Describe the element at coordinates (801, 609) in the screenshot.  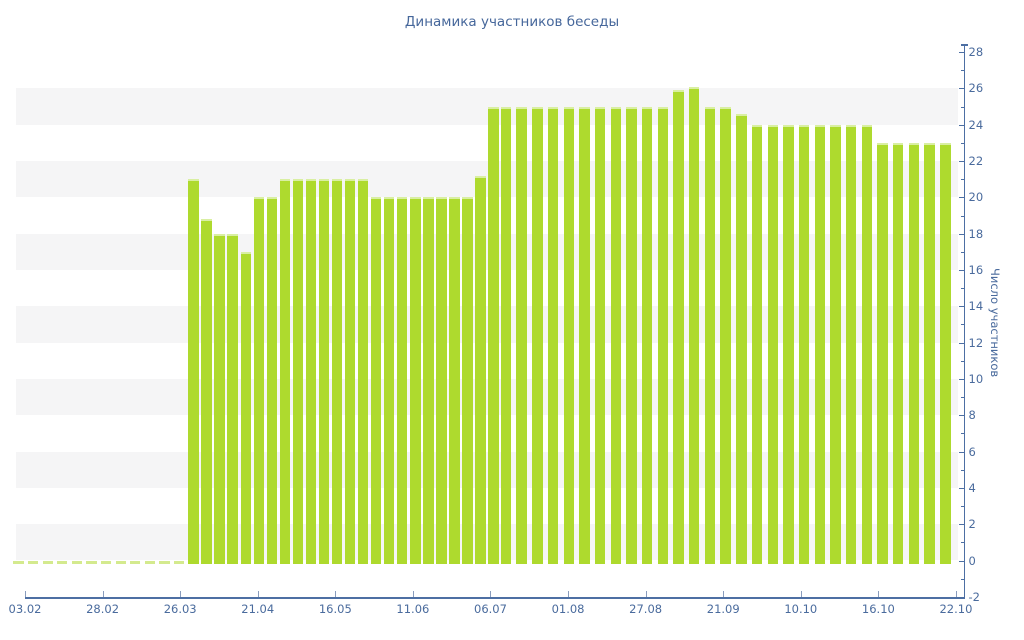
I see `x-tick-label: 10.10` at that location.